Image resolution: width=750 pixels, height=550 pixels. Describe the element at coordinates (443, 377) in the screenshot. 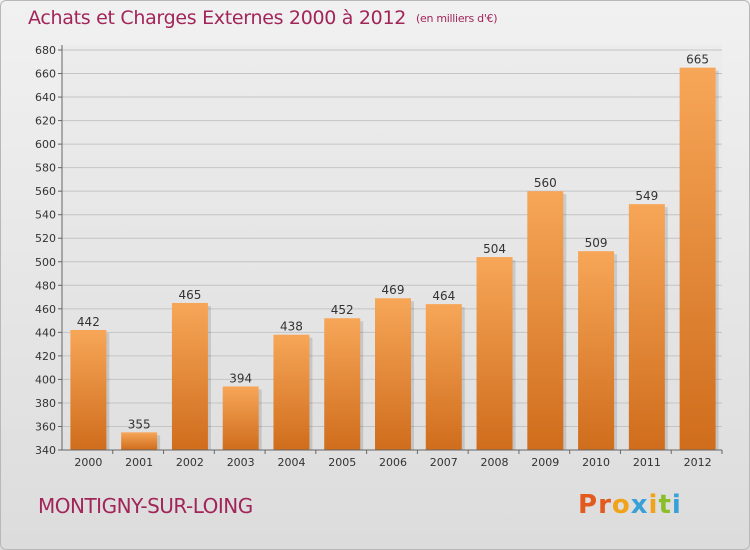

I see `bar-2007` at that location.